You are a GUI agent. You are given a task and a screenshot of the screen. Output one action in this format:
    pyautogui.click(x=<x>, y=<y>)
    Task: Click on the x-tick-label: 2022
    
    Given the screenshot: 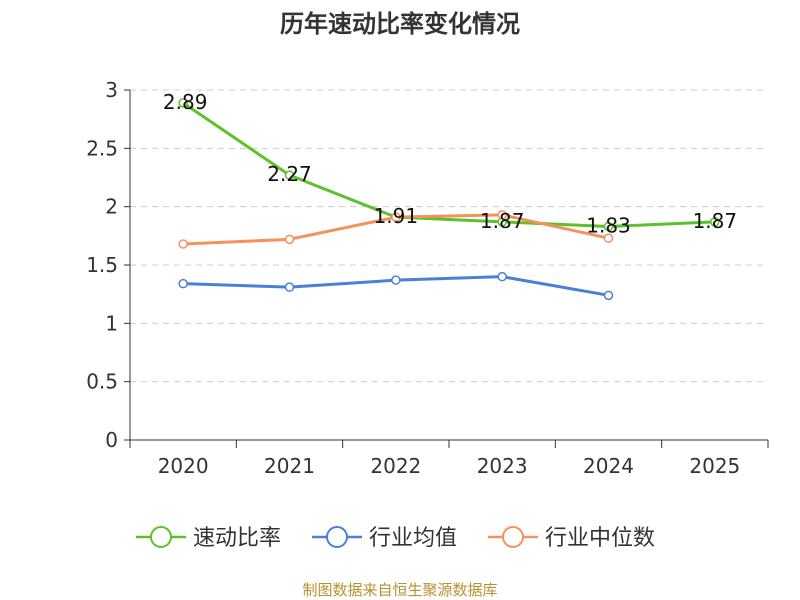 What is the action you would take?
    pyautogui.click(x=395, y=466)
    